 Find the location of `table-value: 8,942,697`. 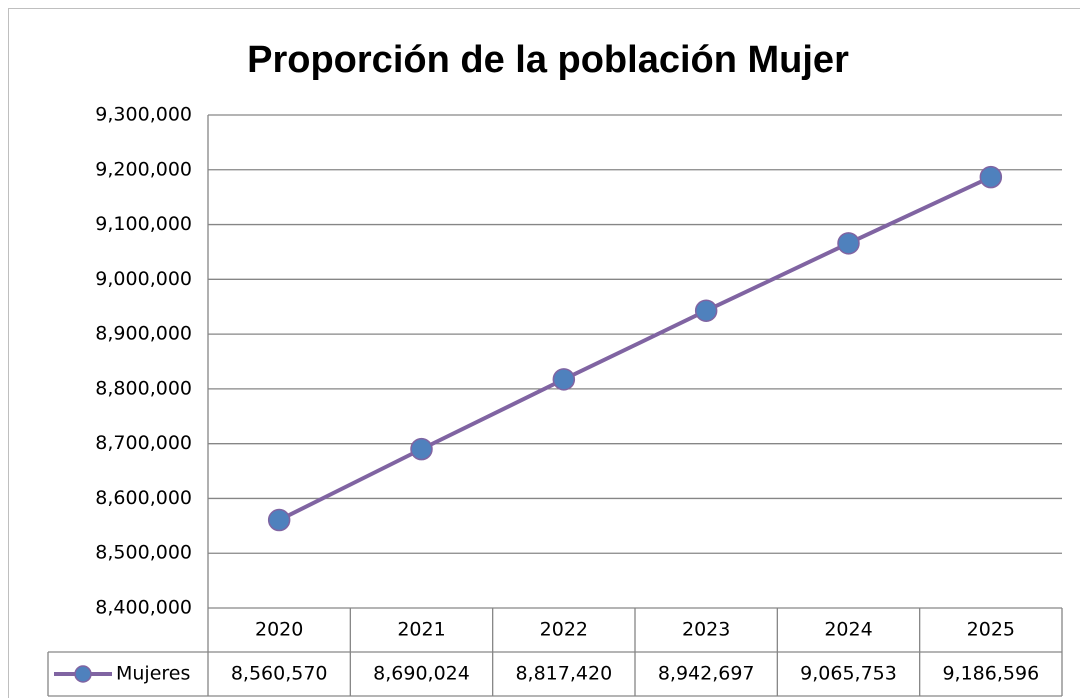

table-value: 8,942,697 is located at coordinates (706, 674).